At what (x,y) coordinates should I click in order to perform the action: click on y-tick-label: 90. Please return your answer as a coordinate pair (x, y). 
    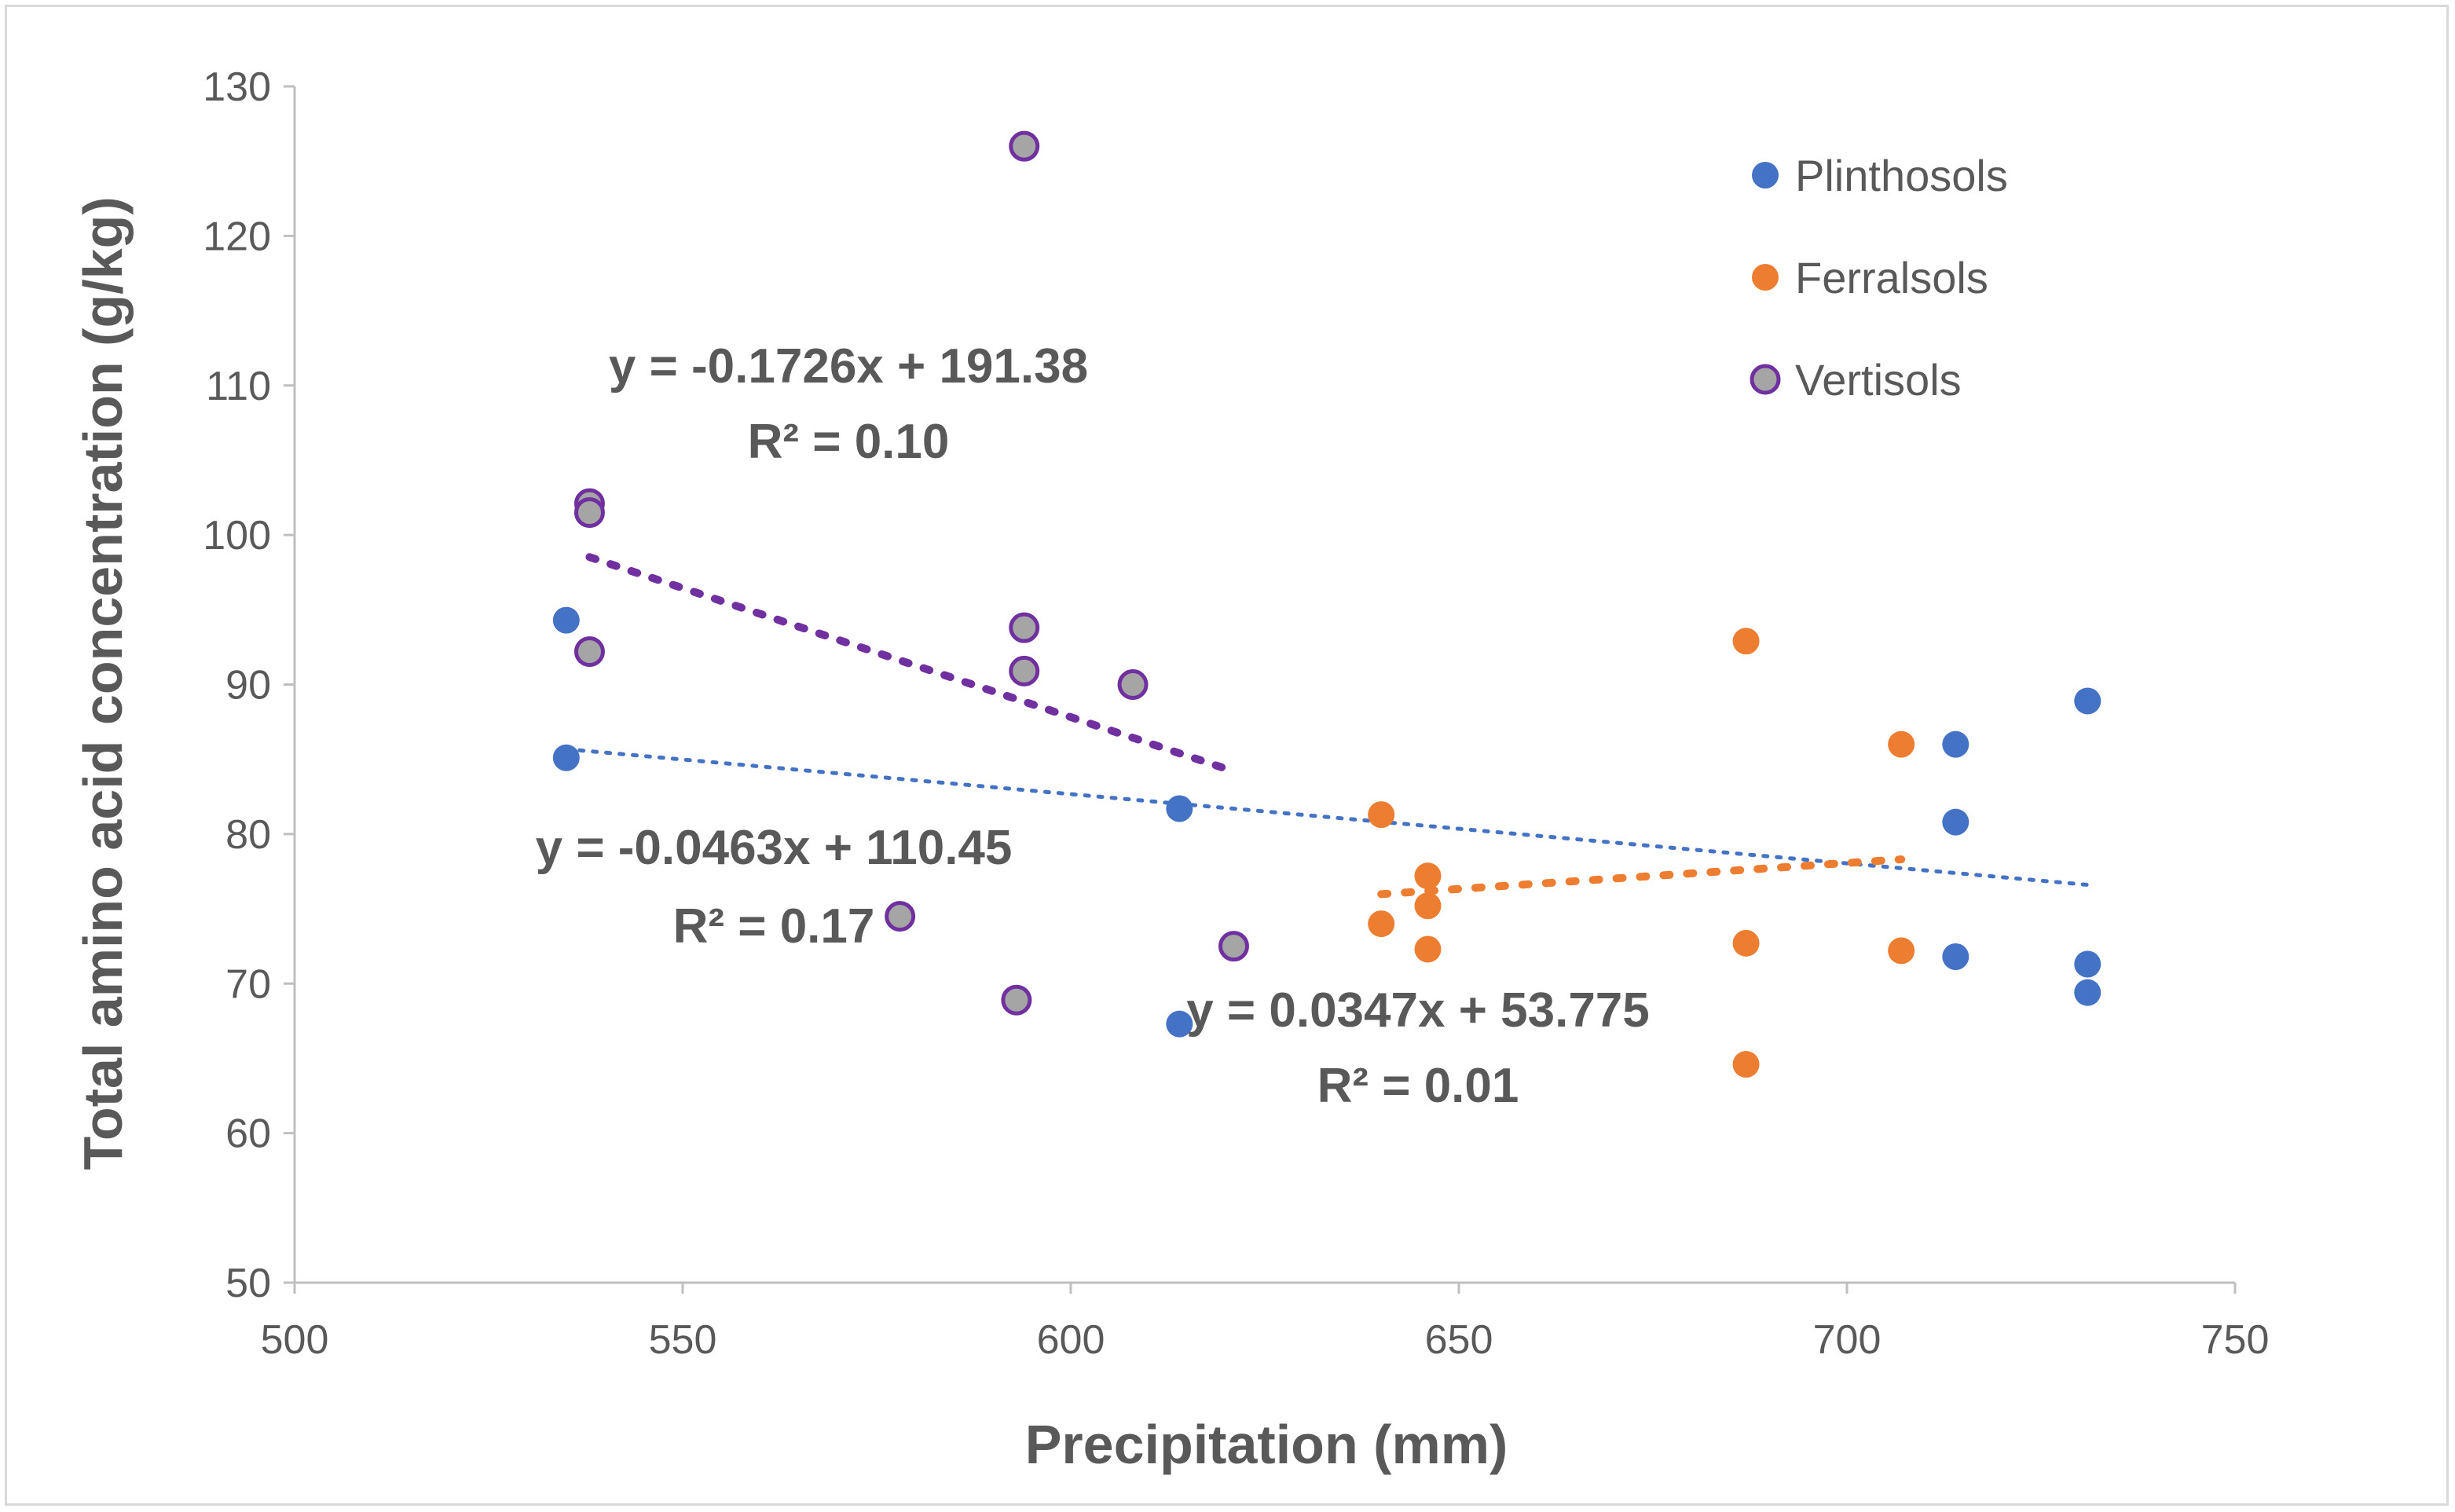
    Looking at the image, I should click on (248, 685).